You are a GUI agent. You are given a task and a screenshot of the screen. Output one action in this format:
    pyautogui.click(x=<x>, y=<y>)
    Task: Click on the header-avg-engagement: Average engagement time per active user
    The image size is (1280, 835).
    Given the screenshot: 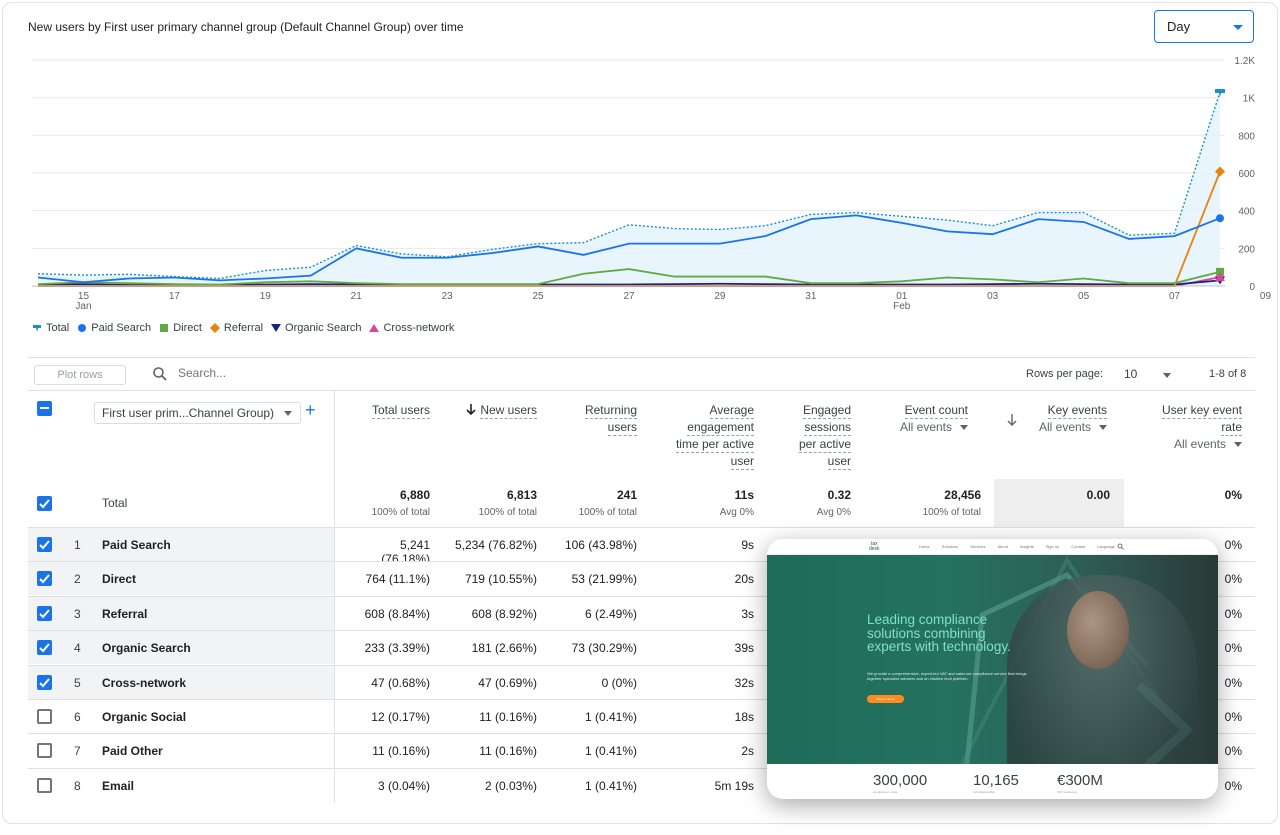 What is the action you would take?
    pyautogui.click(x=714, y=436)
    